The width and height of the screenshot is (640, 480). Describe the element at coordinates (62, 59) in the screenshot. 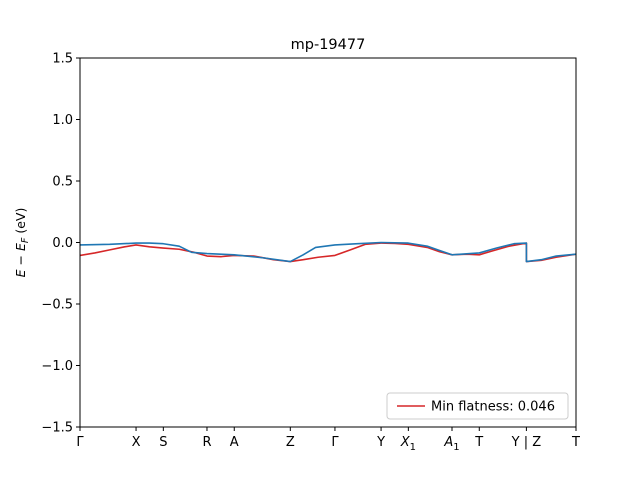

I see `y-tick-label: 1.5` at that location.